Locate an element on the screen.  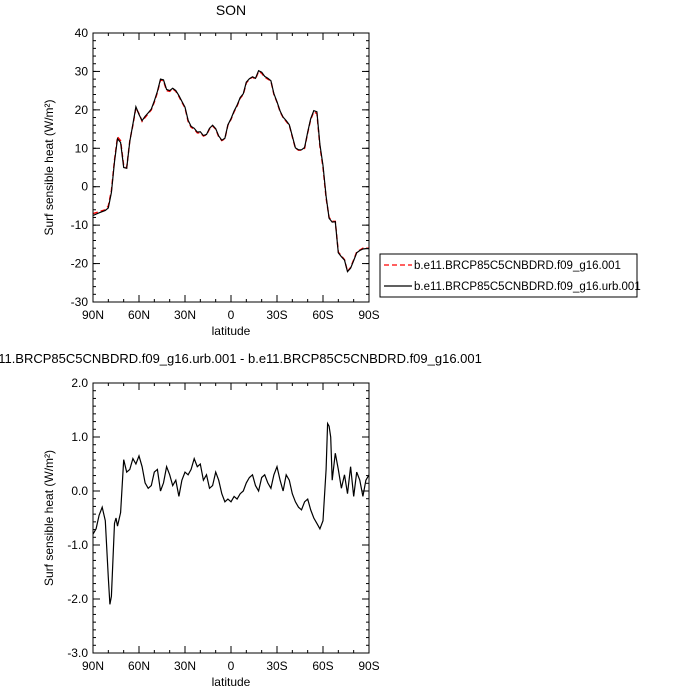
legend-label: b.e11.BRCP85C5CNBDRD.f09_g16.001 is located at coordinates (517, 266).